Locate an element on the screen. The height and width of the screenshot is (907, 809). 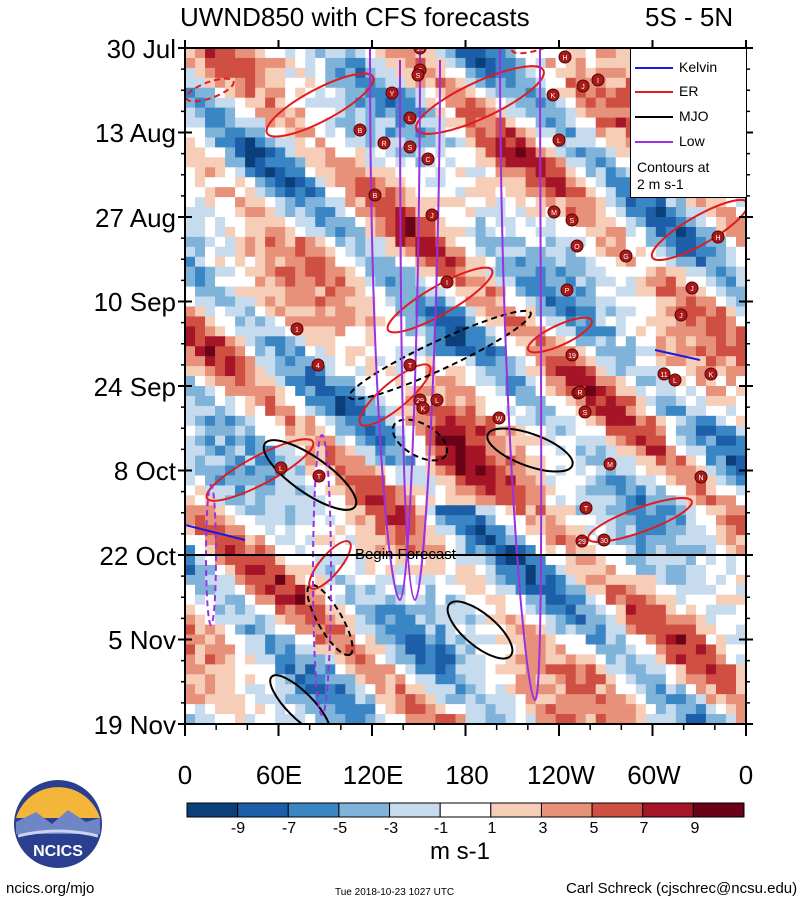
storm-label: O is located at coordinates (577, 247).